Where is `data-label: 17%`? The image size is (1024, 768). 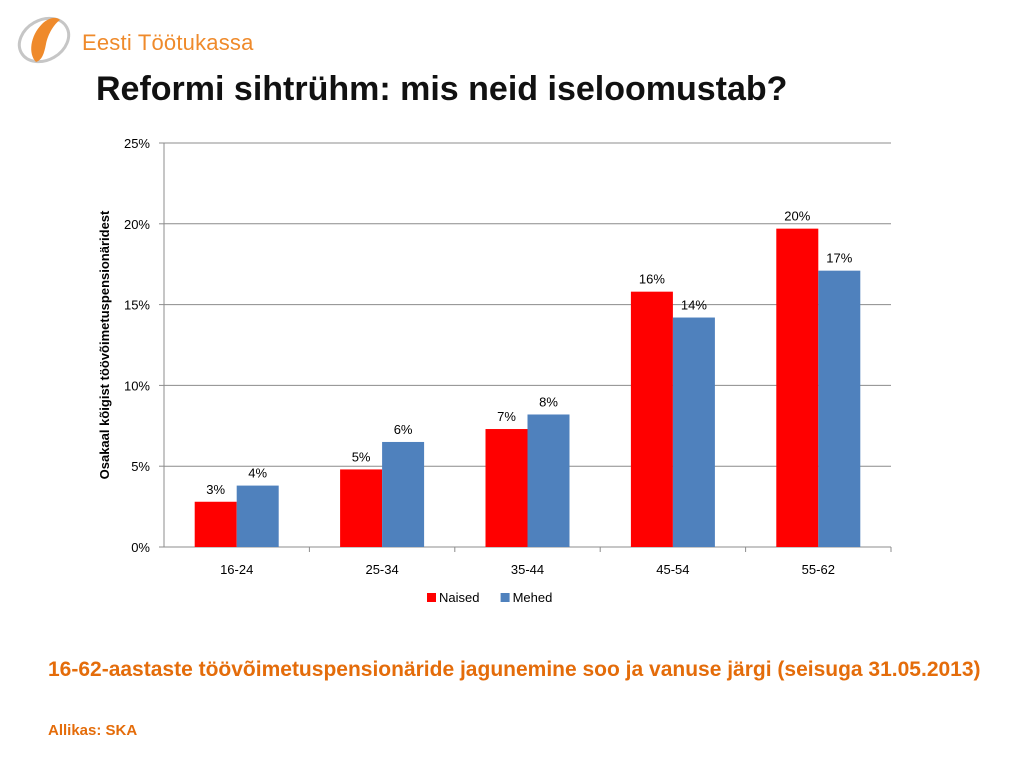 data-label: 17% is located at coordinates (839, 258).